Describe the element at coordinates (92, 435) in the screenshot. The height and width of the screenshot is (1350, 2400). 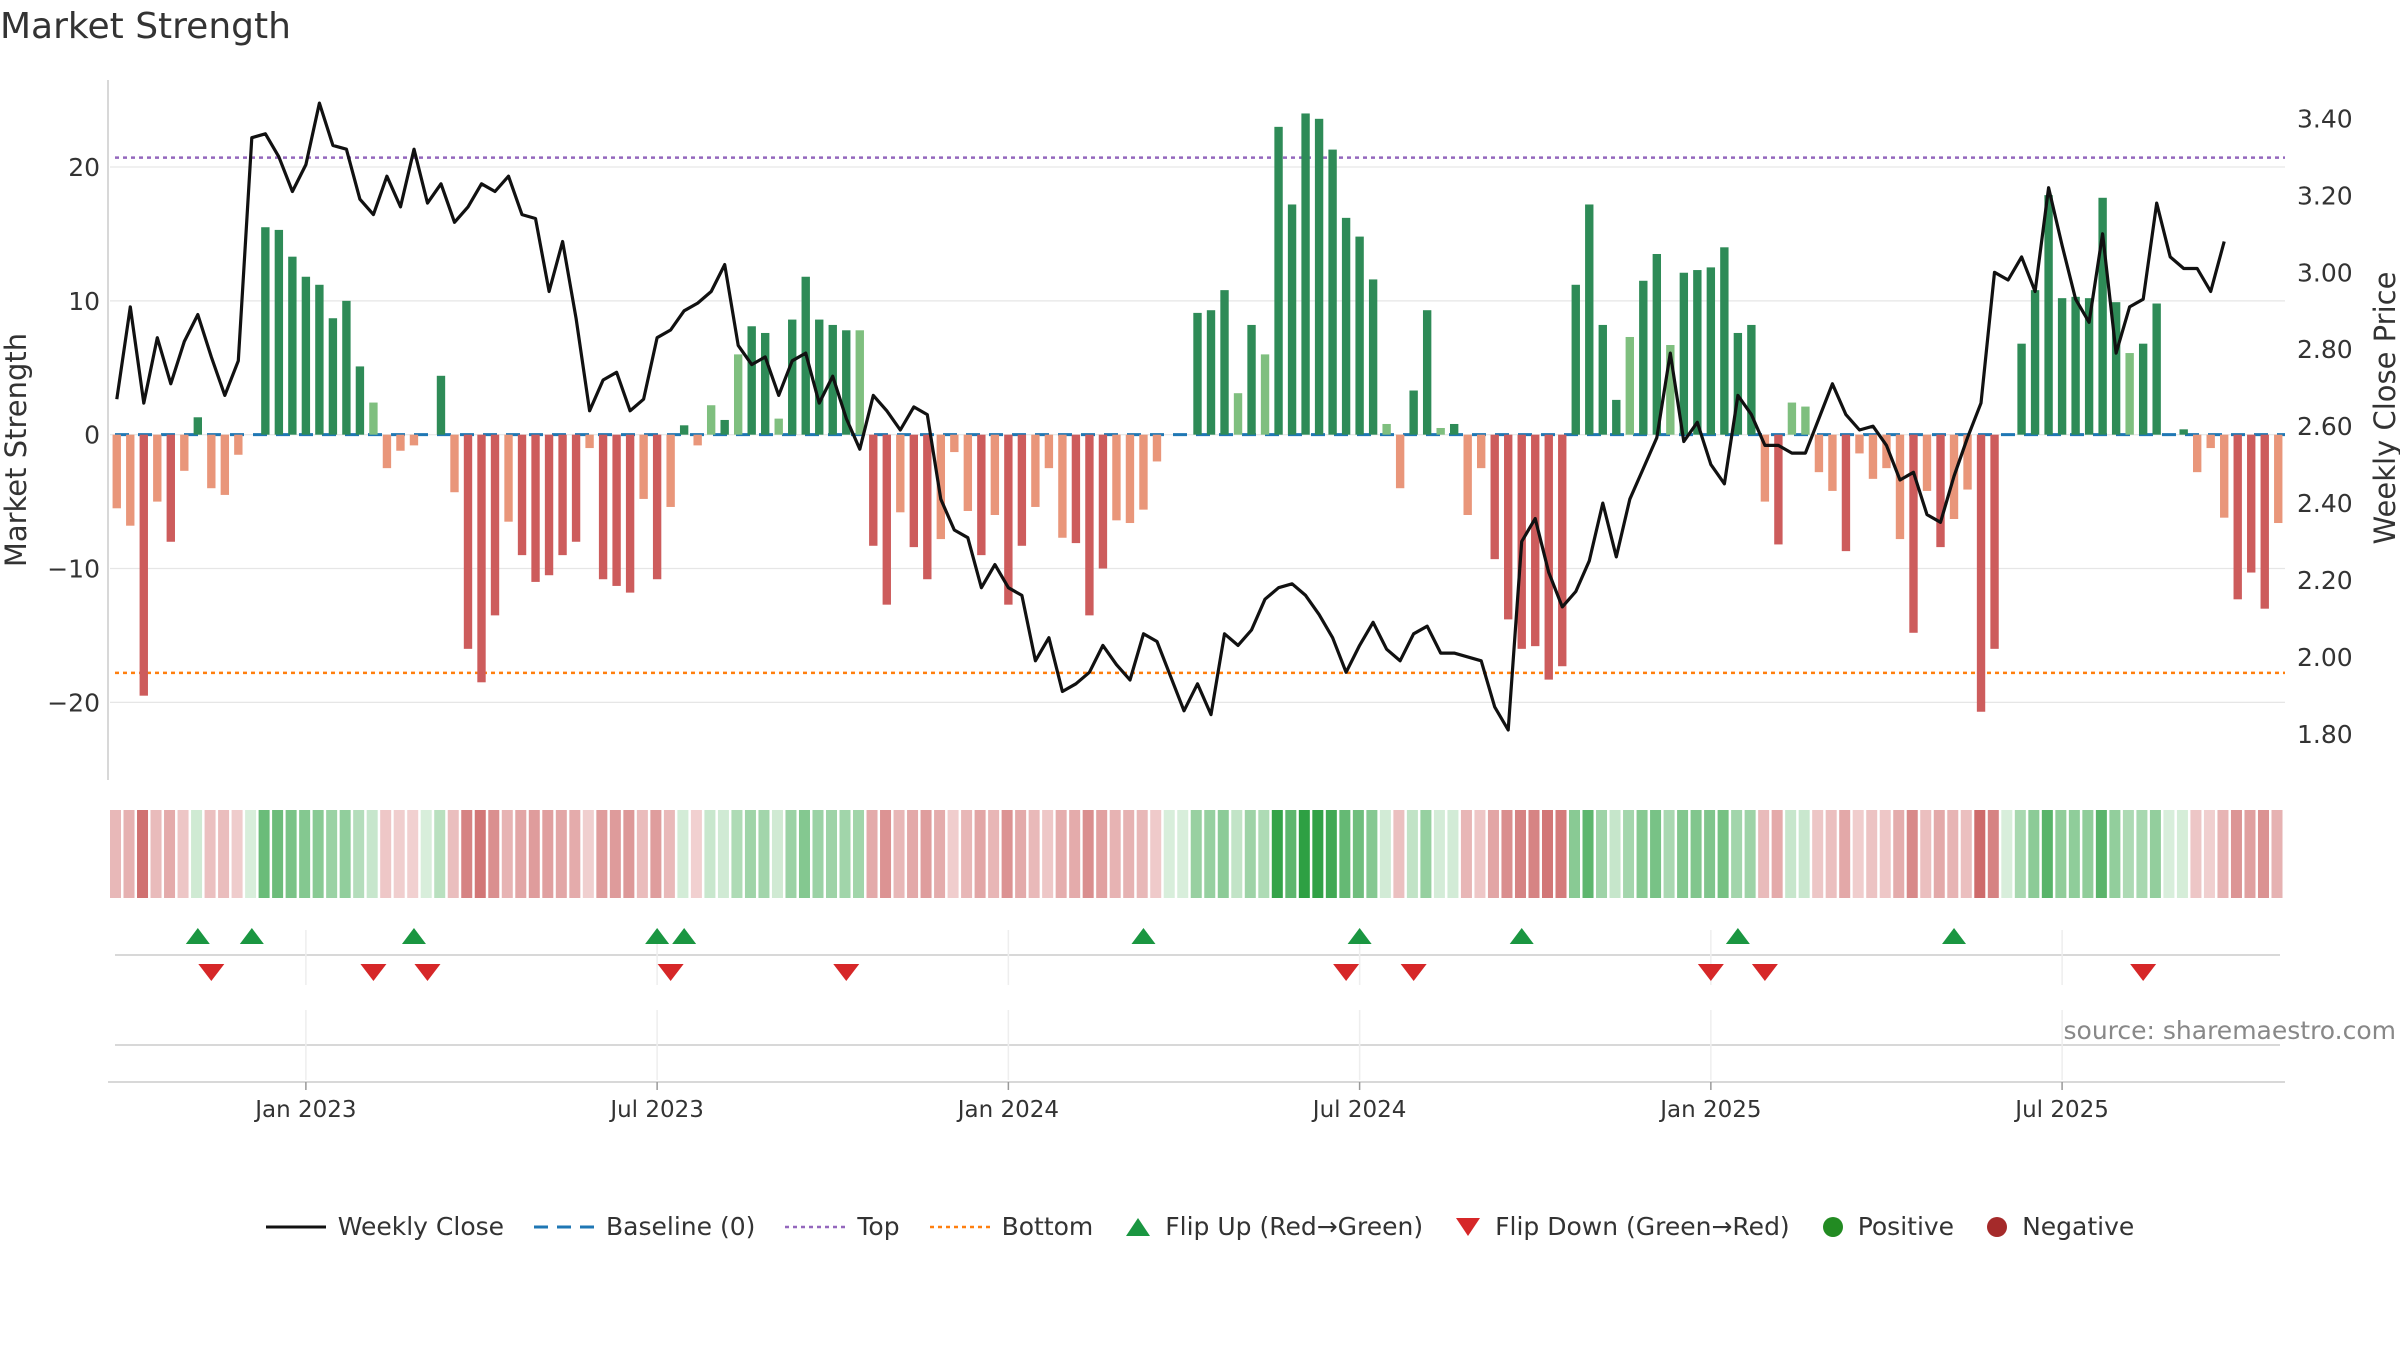
I see `y-tick-label: 0` at that location.